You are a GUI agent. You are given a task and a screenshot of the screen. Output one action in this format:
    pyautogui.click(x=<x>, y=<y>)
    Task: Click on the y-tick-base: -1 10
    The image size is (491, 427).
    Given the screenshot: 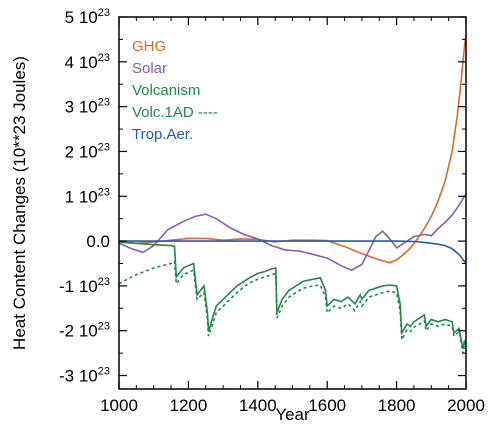 What is the action you would take?
    pyautogui.click(x=78, y=286)
    